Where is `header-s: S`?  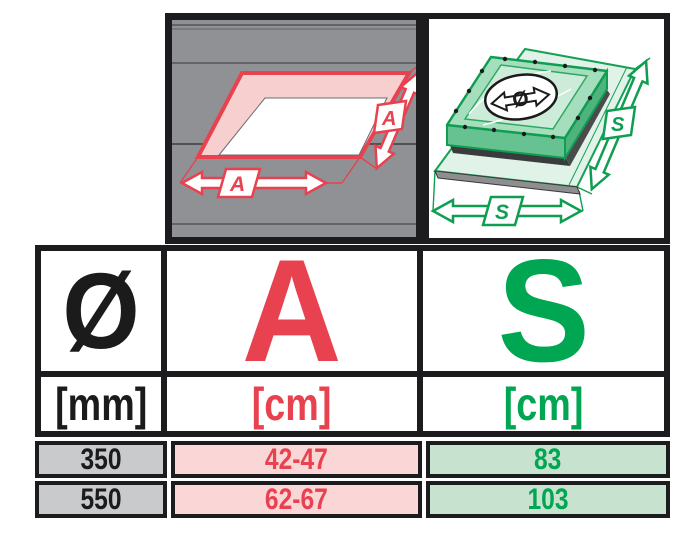
header-s: S is located at coordinates (543, 310).